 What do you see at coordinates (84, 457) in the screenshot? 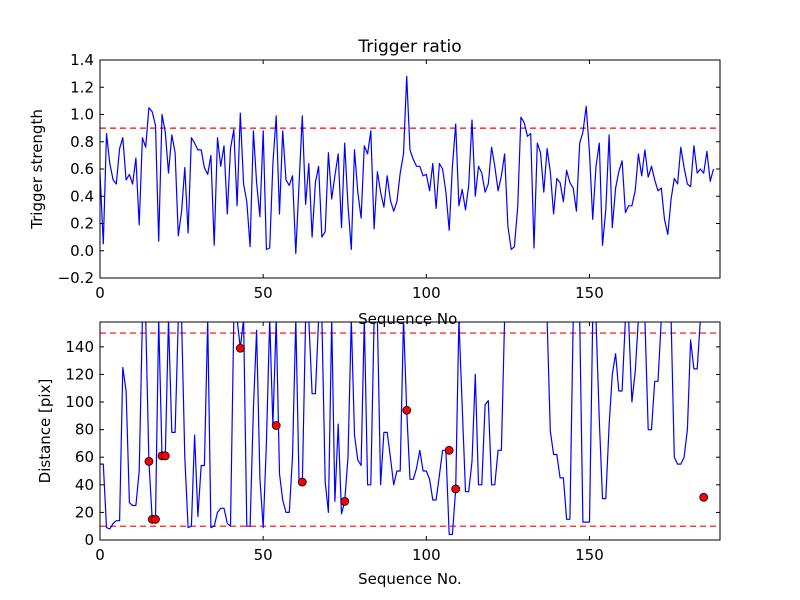
I see `bottom-y-tick-label: 60` at bounding box center [84, 457].